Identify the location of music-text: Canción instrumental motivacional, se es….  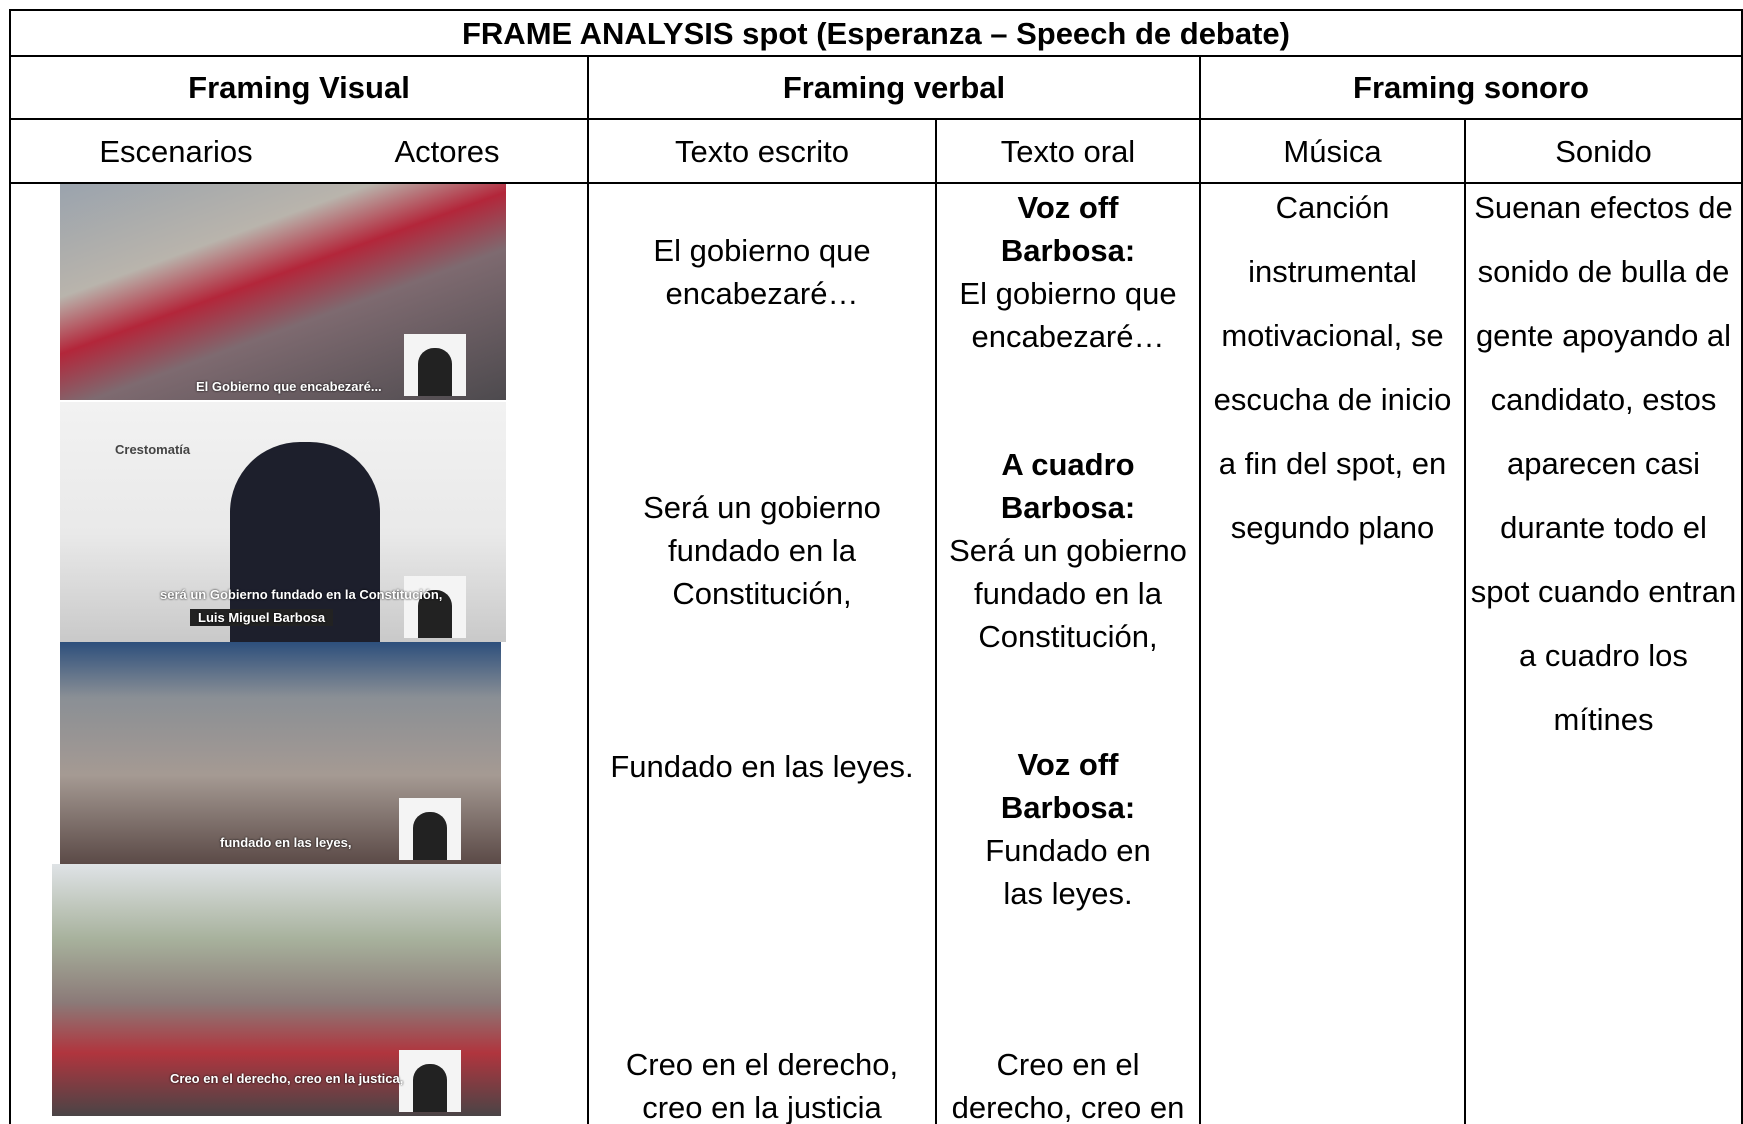
(1332, 367).